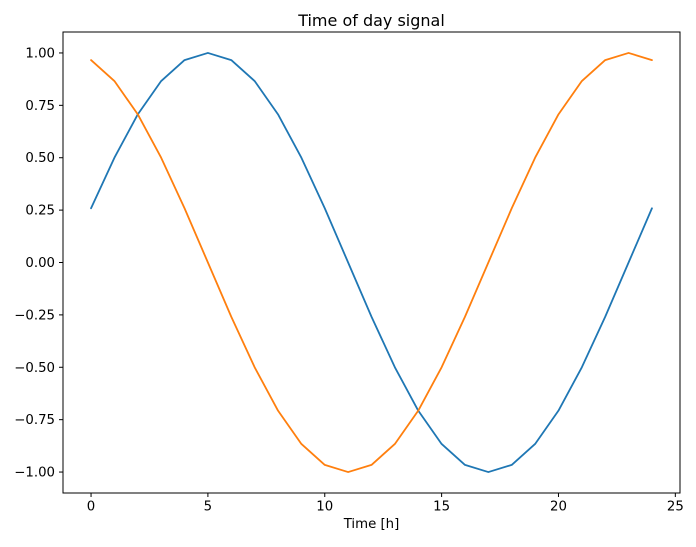 The image size is (696, 547). Describe the element at coordinates (371, 20) in the screenshot. I see `chart-title: Time of day signal` at that location.